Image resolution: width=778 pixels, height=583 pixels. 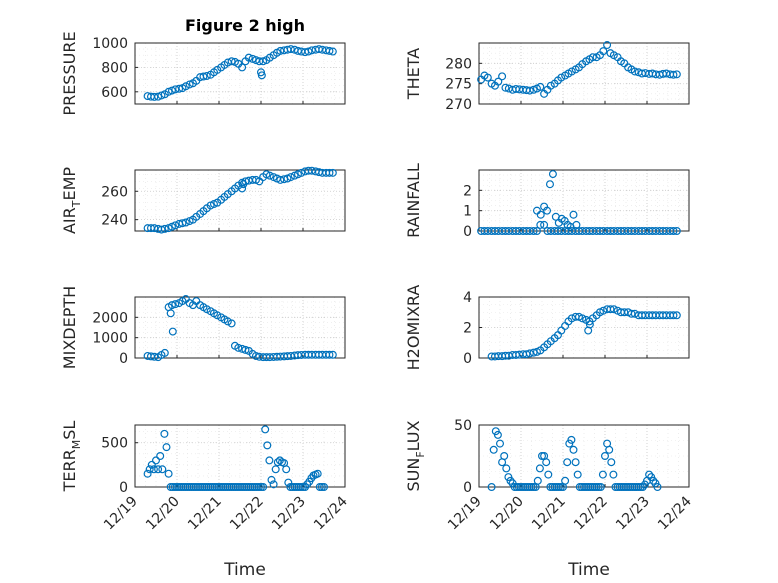 What do you see at coordinates (413, 328) in the screenshot?
I see `h2omixra-y-axis-label: H2OMIXRA` at bounding box center [413, 328].